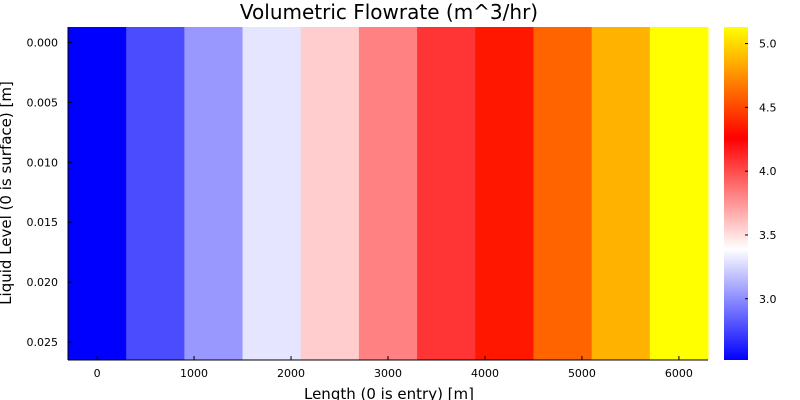 The image size is (800, 400). What do you see at coordinates (768, 171) in the screenshot?
I see `colorbar-tick-label: 4.0` at bounding box center [768, 171].